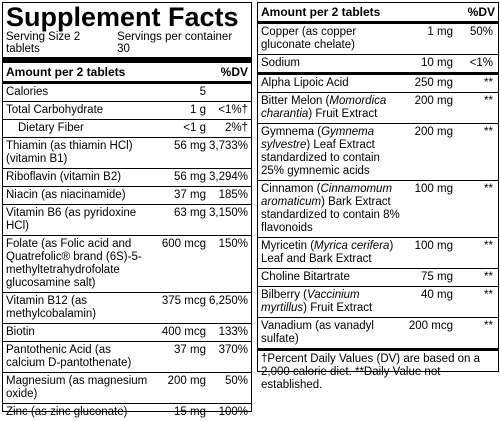 The height and width of the screenshot is (421, 500). What do you see at coordinates (51, 128) in the screenshot?
I see `name-text: Dietary Fiber` at bounding box center [51, 128].